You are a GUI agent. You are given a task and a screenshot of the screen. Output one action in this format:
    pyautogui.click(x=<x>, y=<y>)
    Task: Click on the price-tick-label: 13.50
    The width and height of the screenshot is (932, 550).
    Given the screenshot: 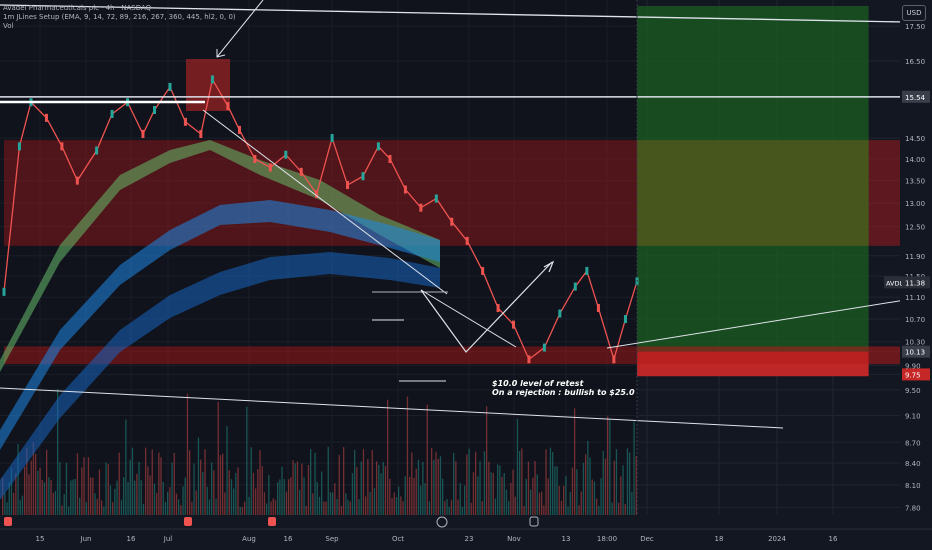 What is the action you would take?
    pyautogui.click(x=915, y=182)
    